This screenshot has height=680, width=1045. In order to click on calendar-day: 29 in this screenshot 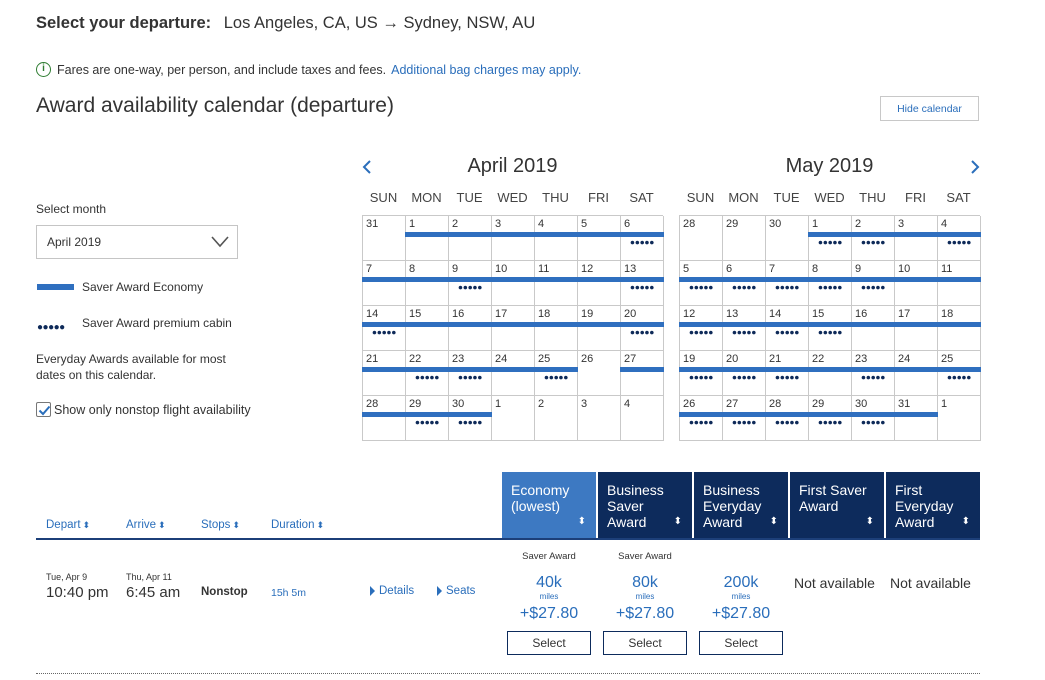, I will do `click(744, 238)`.